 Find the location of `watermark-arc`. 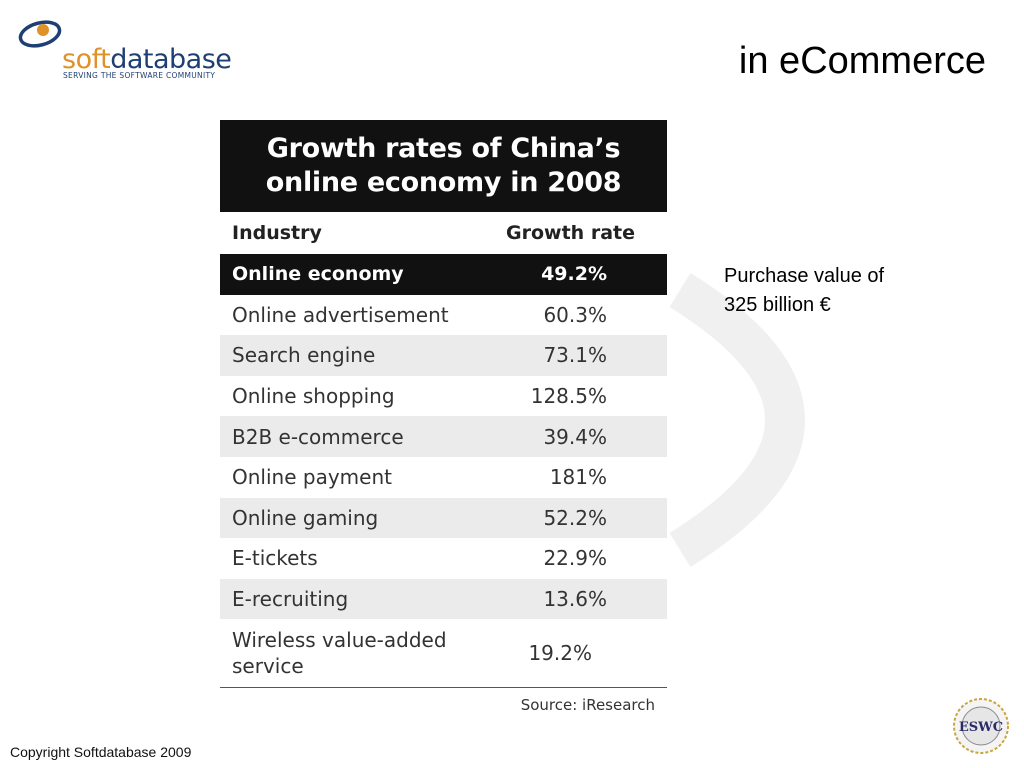

watermark-arc is located at coordinates (737, 420).